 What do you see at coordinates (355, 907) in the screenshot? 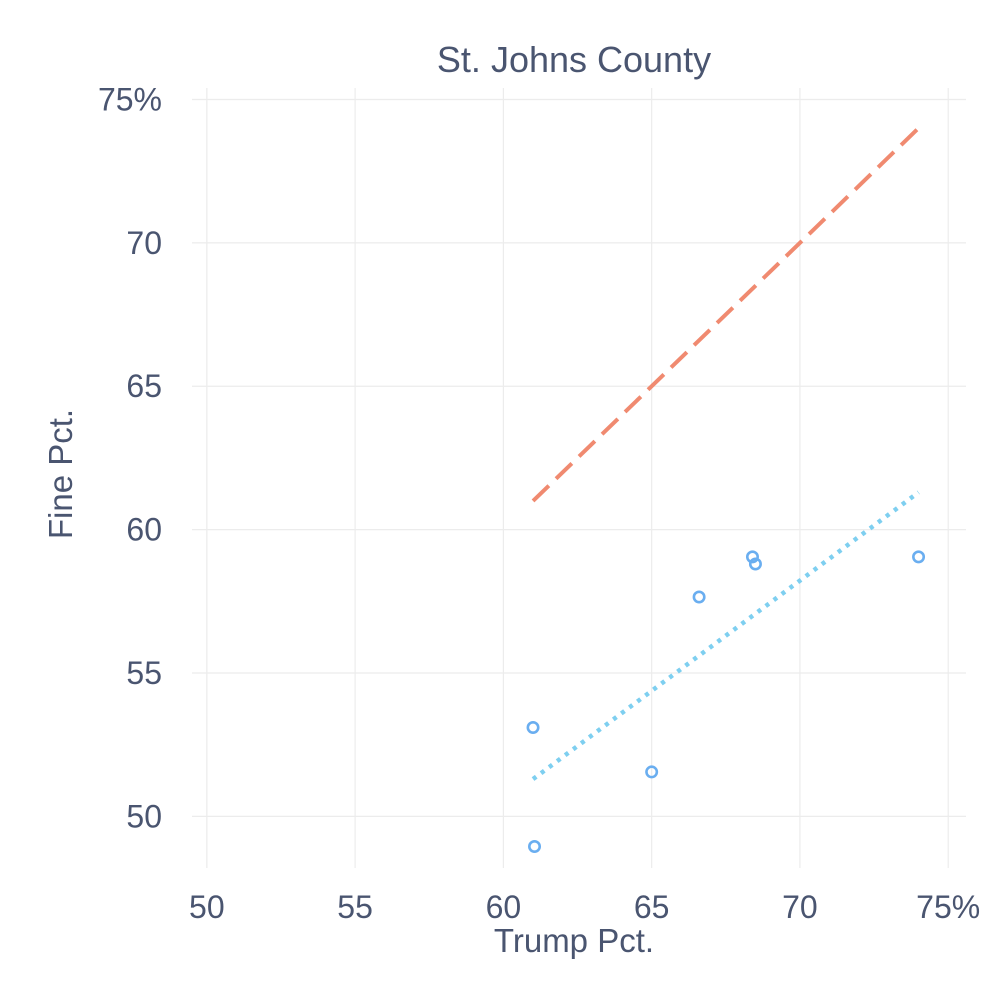
I see `x-tick-label: 55` at bounding box center [355, 907].